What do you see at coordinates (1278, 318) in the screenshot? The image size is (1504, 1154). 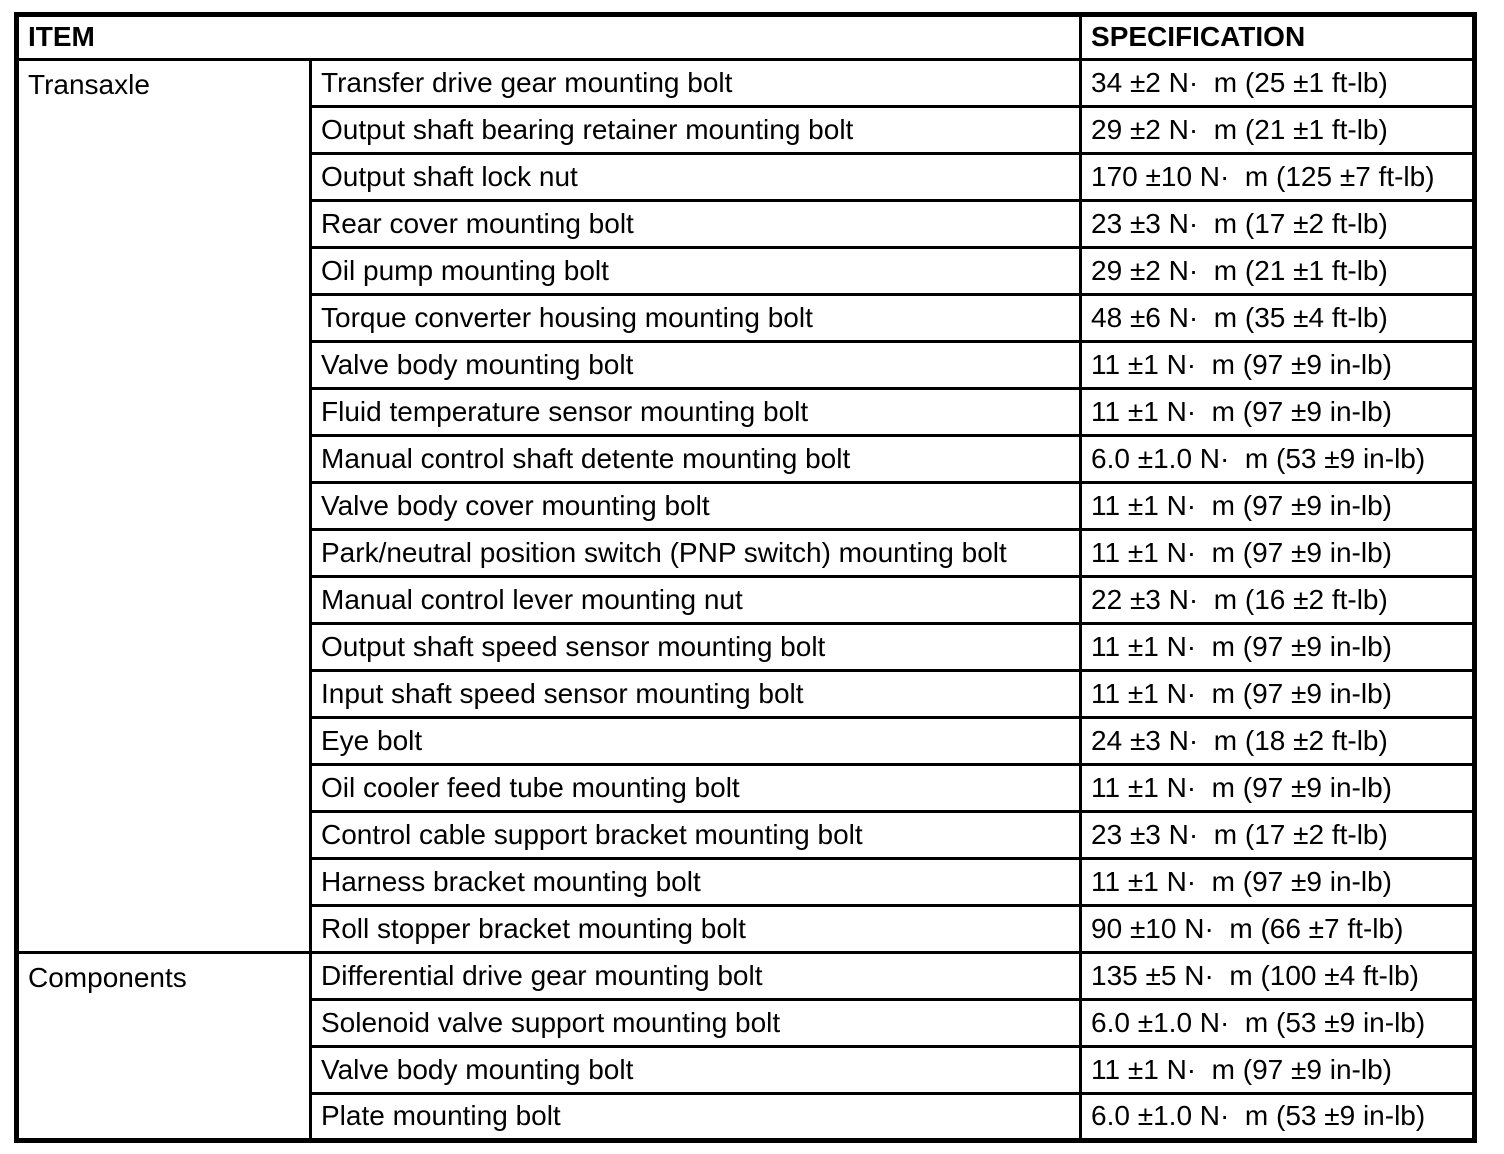 I see `spec-cell: 48 ±6 N· m (35 ±4 ft-lb)` at bounding box center [1278, 318].